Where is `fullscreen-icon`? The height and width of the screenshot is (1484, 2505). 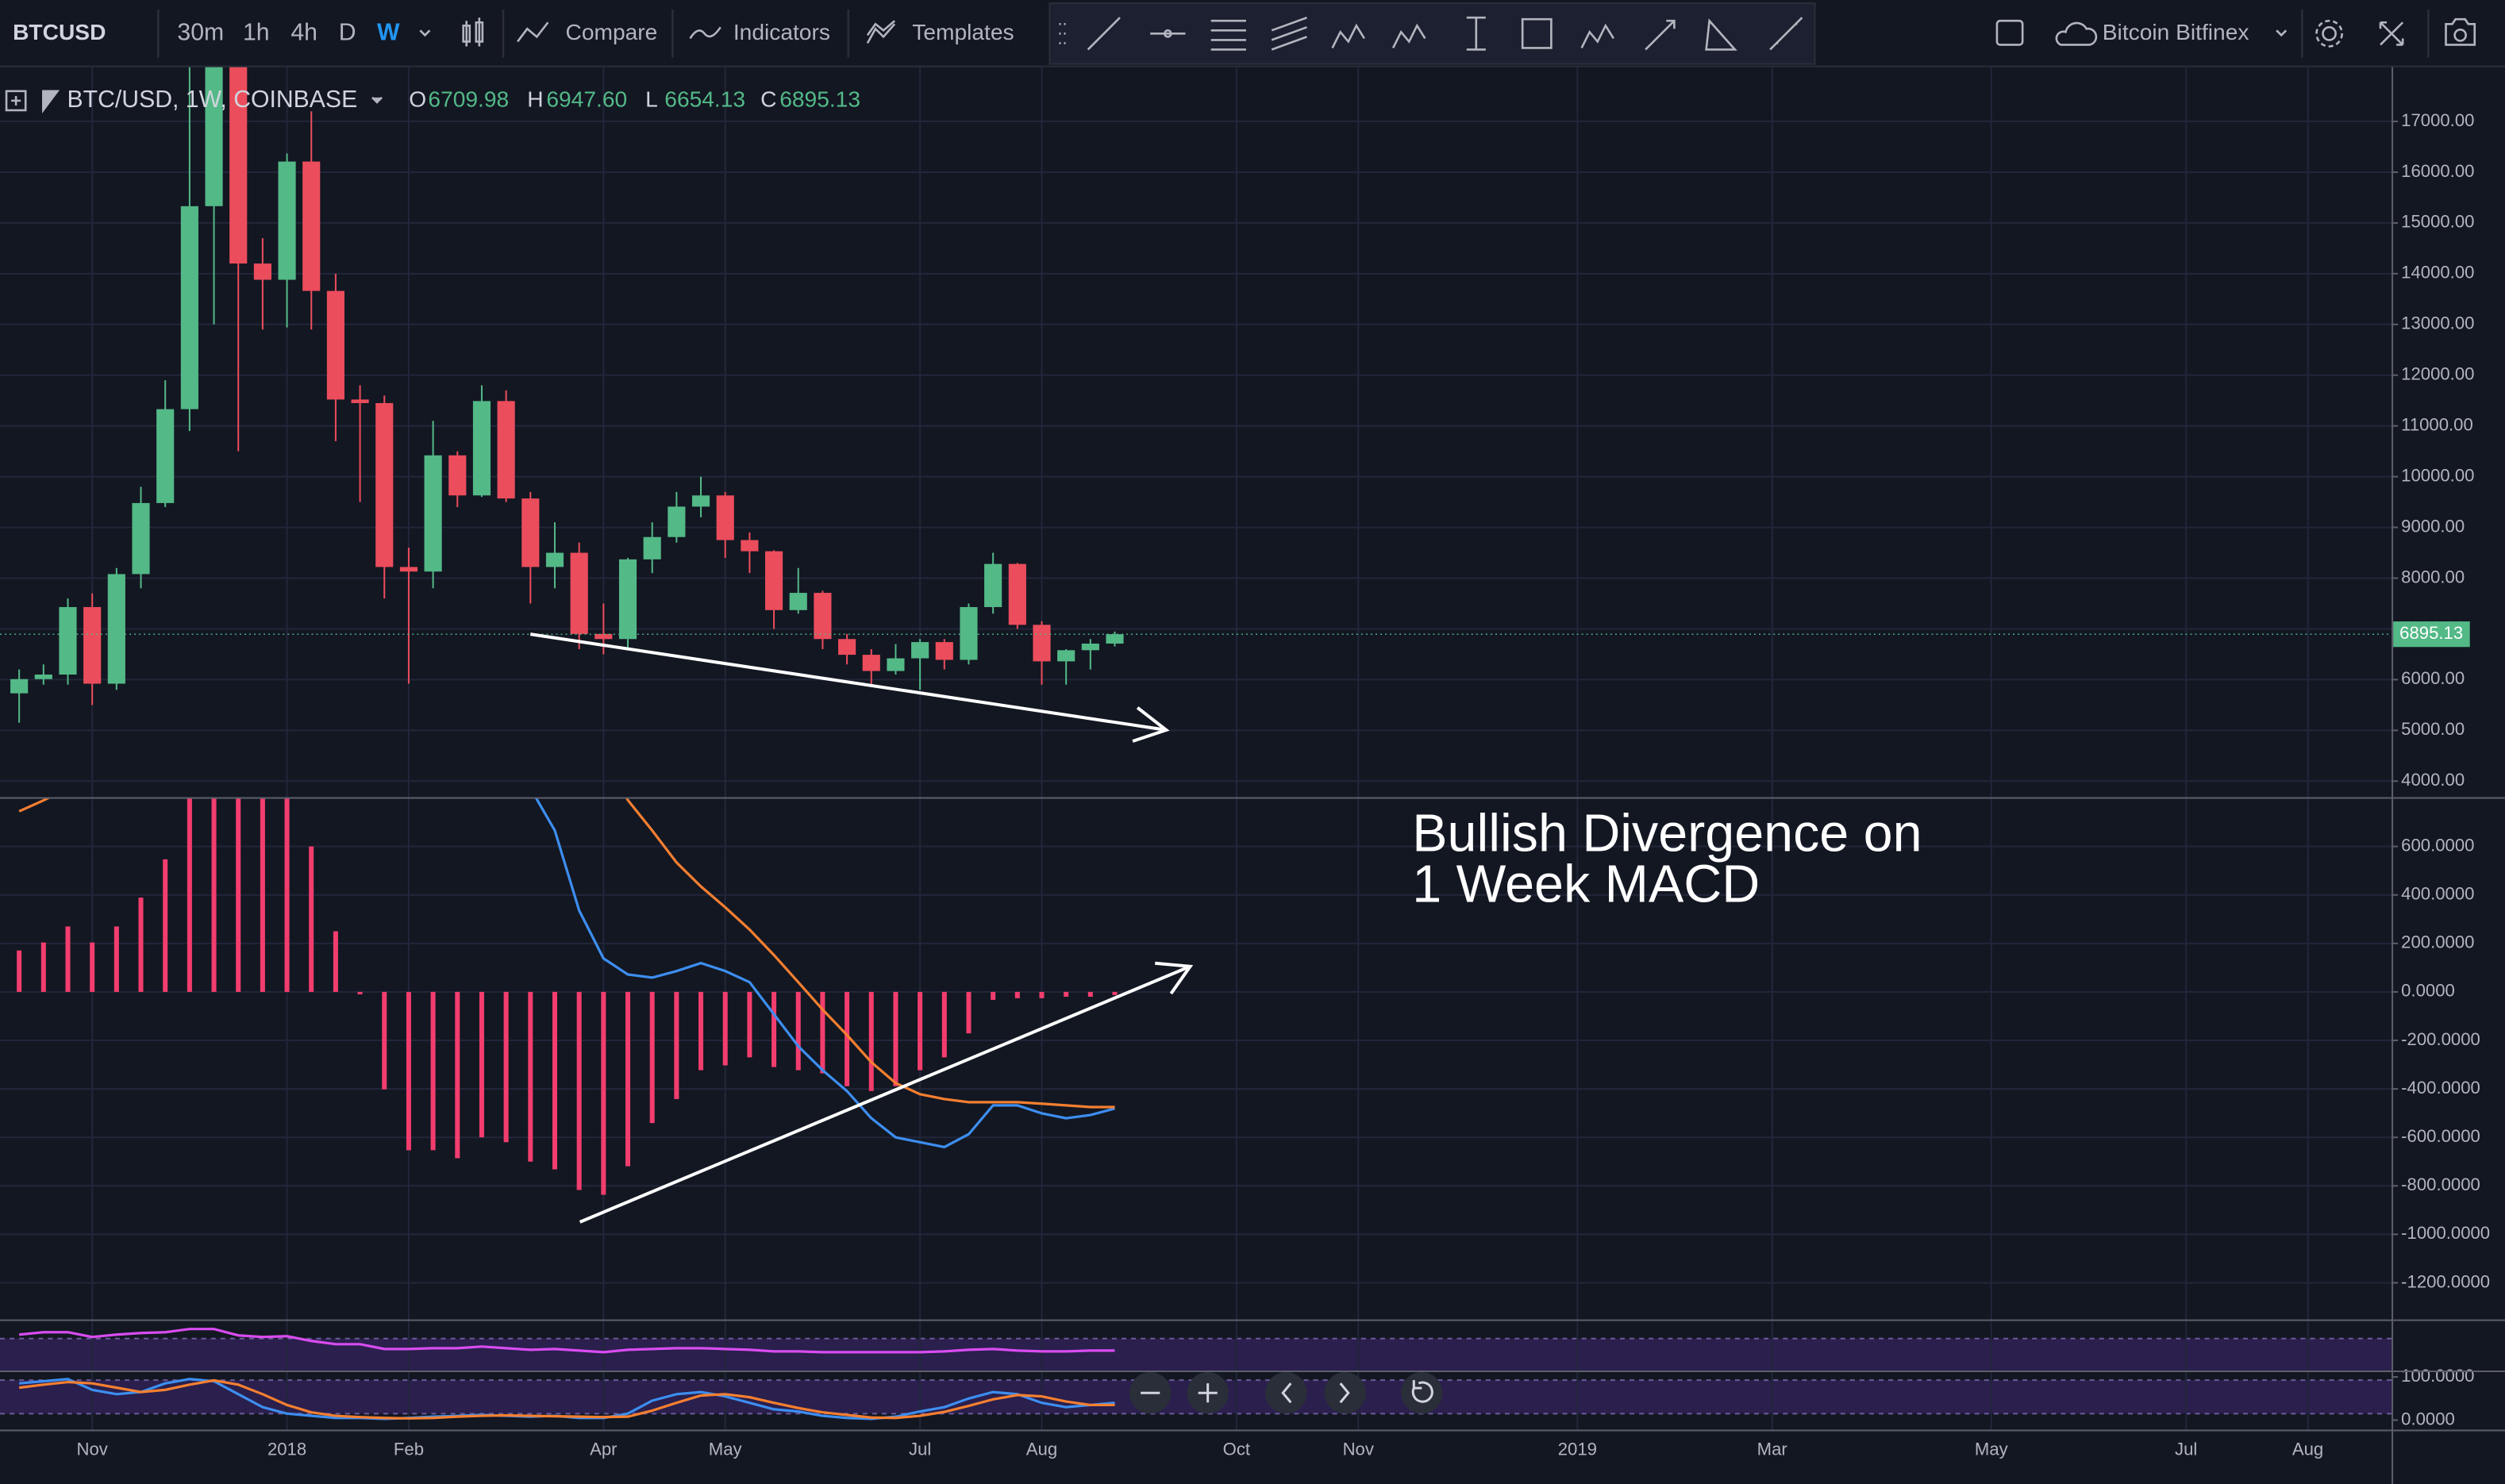
fullscreen-icon is located at coordinates (2391, 33).